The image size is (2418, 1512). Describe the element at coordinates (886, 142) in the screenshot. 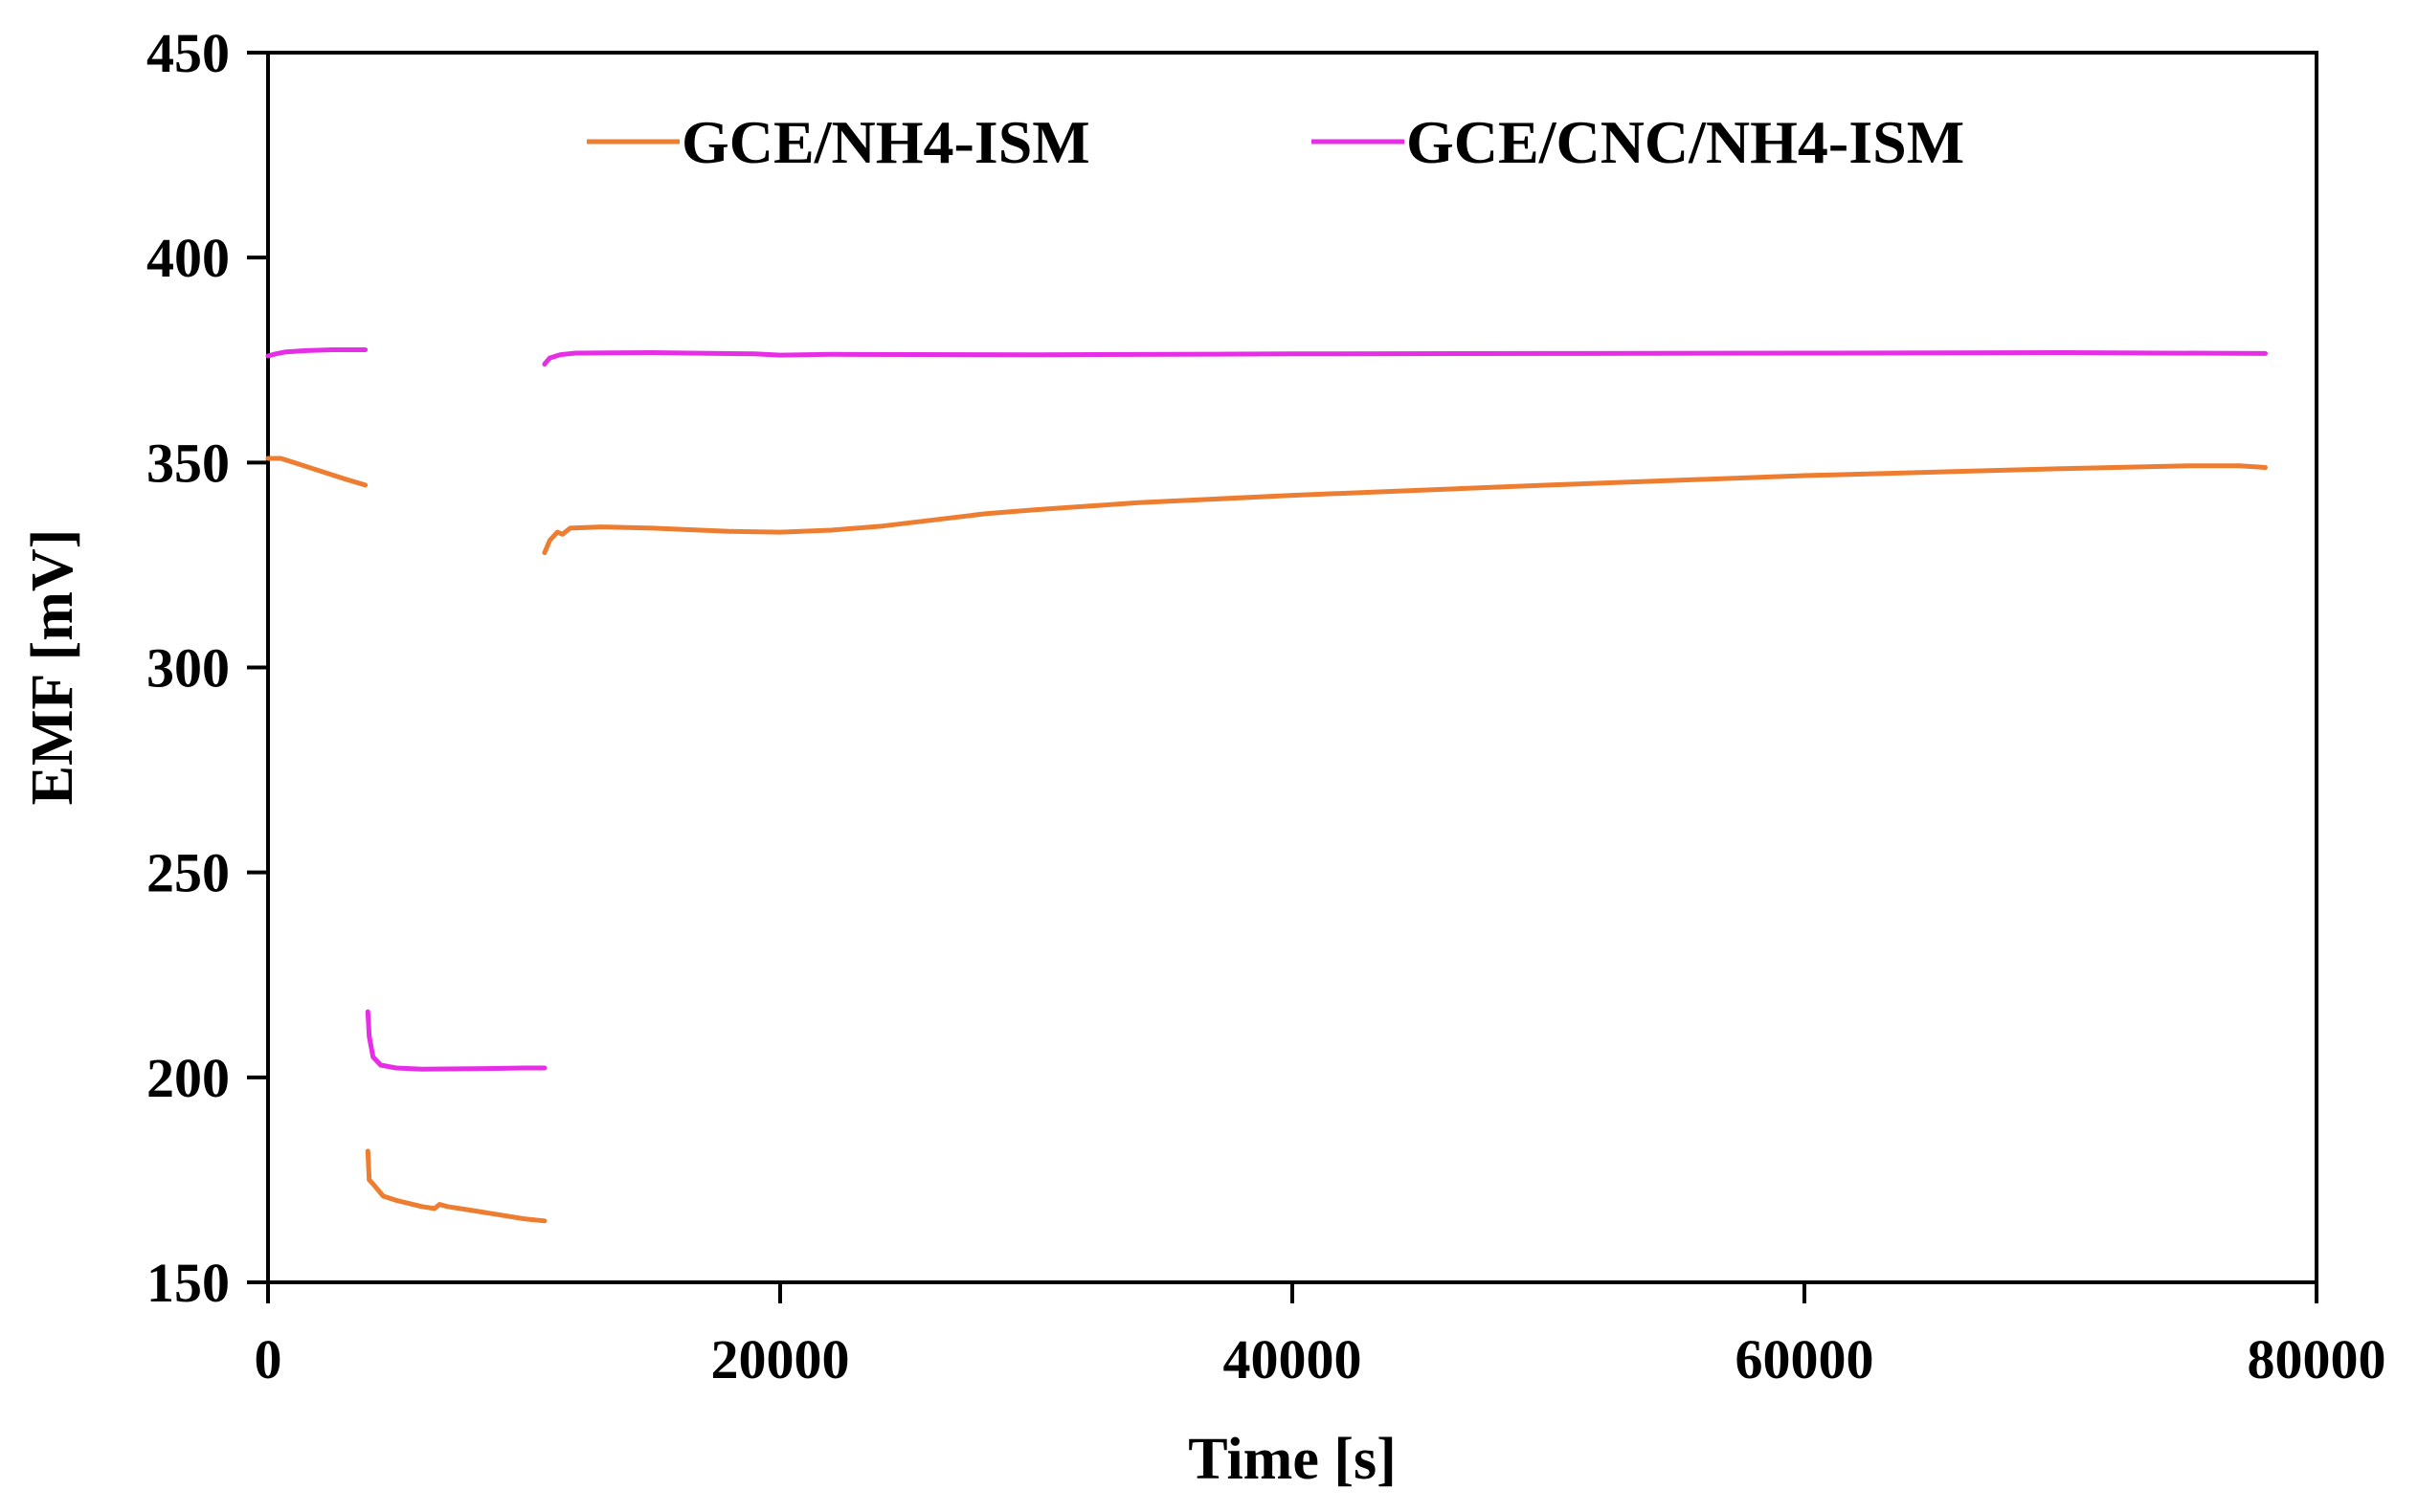

I see `legend-label-gce-nh4-ism: GCE/NH4-ISM` at that location.